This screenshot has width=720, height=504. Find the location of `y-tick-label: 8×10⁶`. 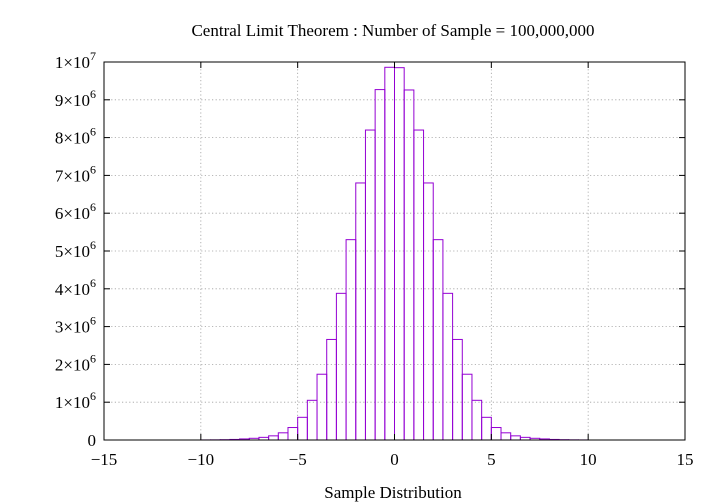

y-tick-label: 8×10⁶ is located at coordinates (75, 136).